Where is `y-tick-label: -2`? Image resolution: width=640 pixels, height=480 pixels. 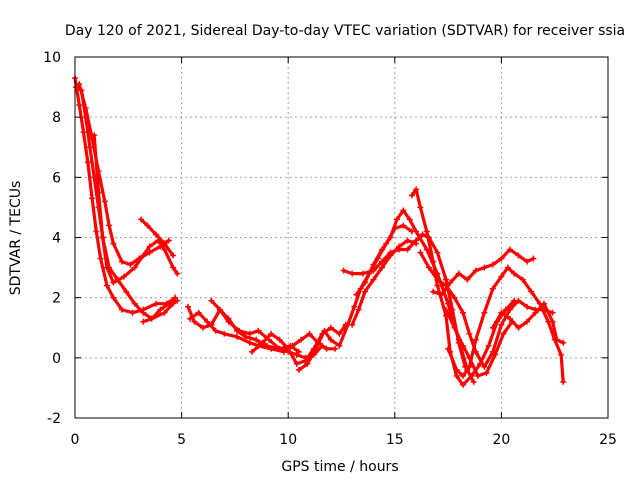
y-tick-label: -2 is located at coordinates (54, 419).